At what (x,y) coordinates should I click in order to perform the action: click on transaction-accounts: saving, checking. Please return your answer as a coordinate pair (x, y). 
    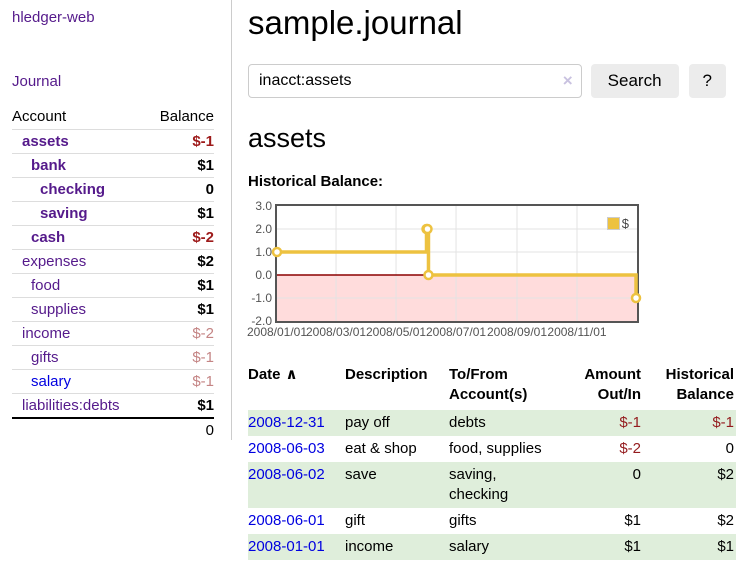
    Looking at the image, I should click on (479, 484).